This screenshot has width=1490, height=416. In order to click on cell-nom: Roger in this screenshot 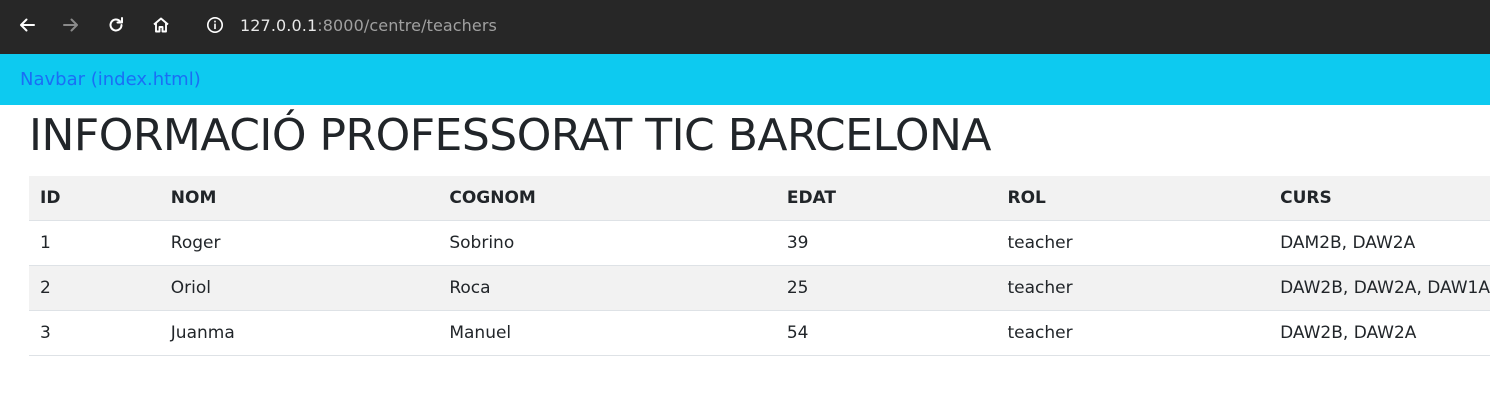, I will do `click(299, 243)`.